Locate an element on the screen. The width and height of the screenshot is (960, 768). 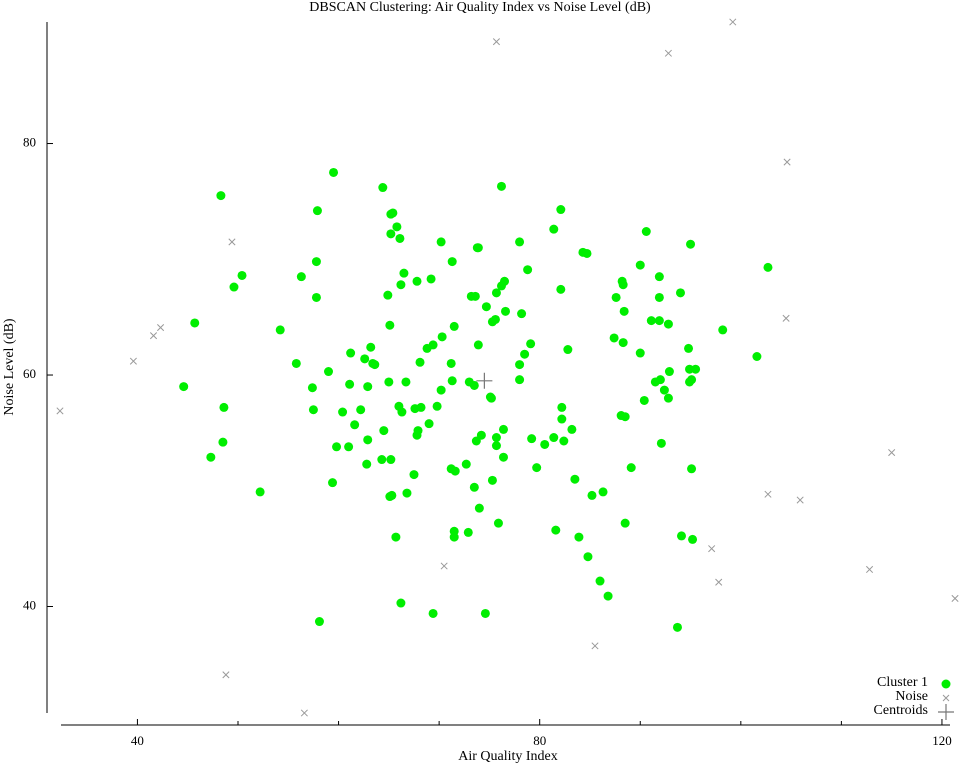
x-tick-label: 80 is located at coordinates (539, 740).